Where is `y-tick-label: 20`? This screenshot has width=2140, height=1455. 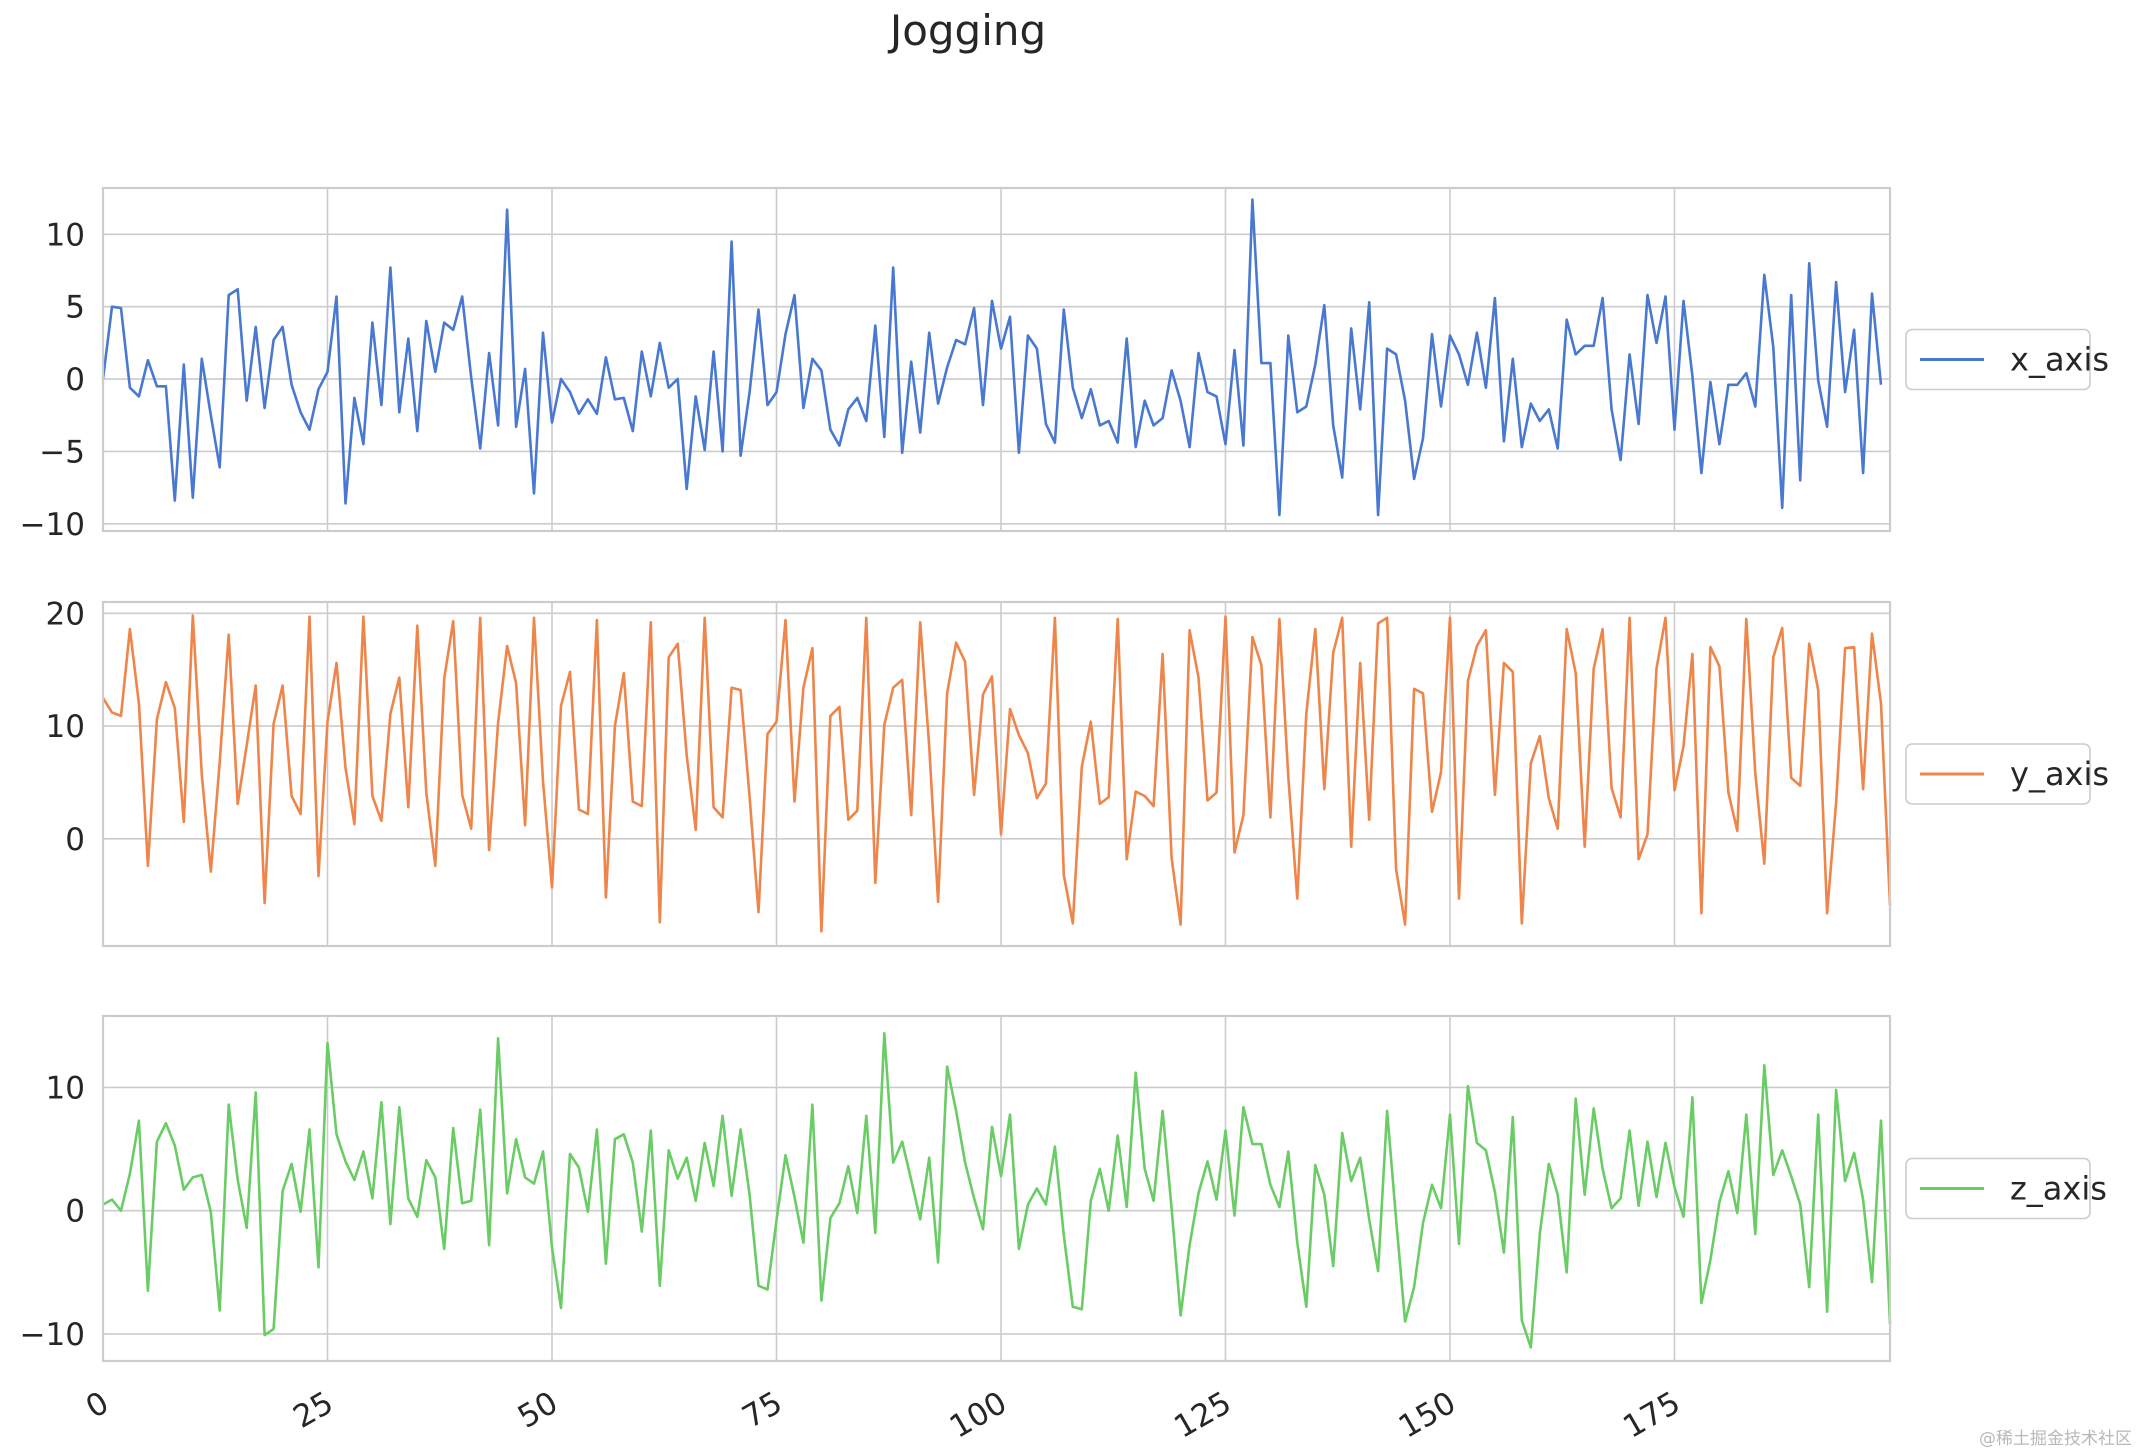 y-tick-label: 20 is located at coordinates (65, 614).